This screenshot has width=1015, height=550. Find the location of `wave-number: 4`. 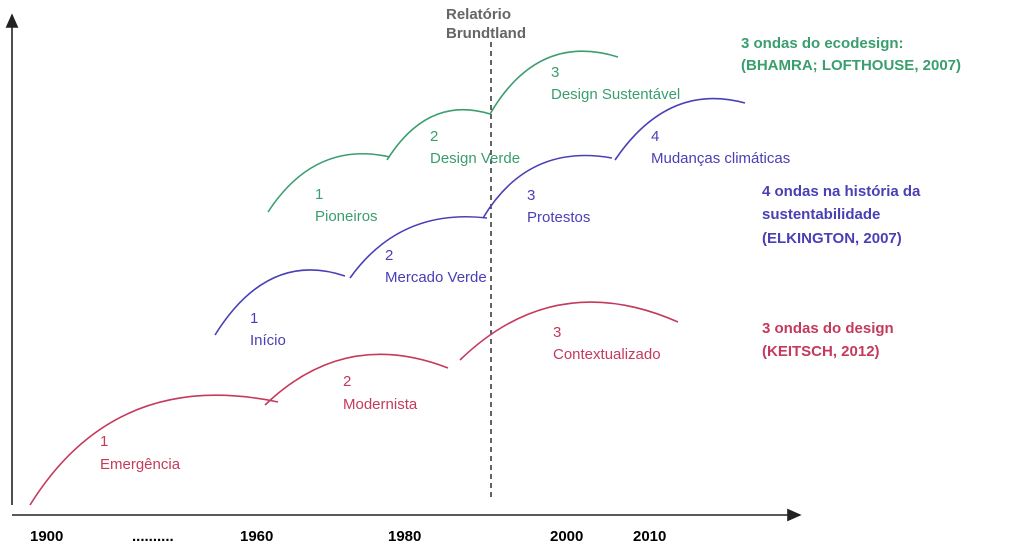

wave-number: 4 is located at coordinates (655, 136).